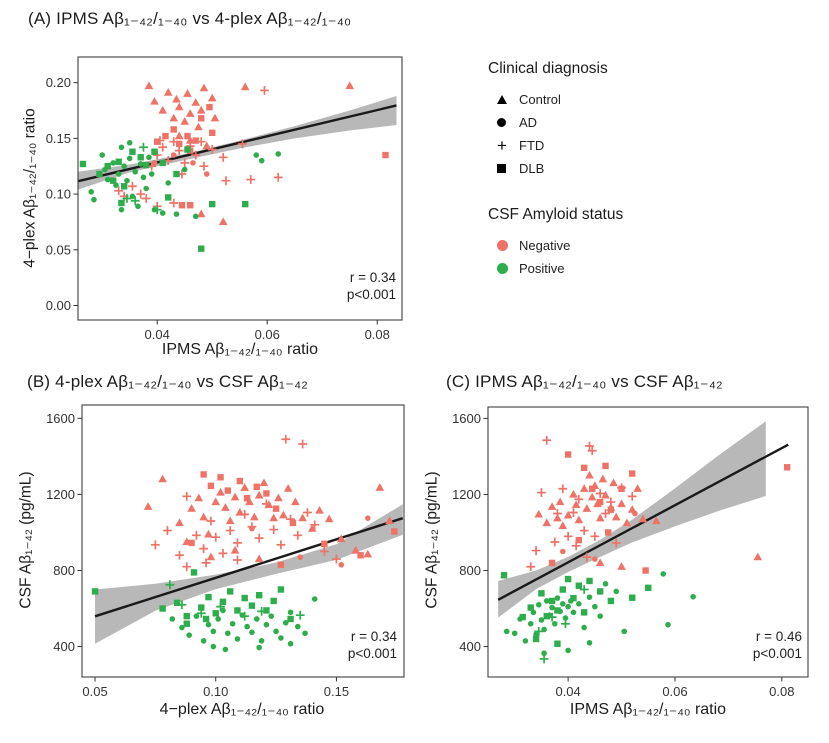  What do you see at coordinates (507, 268) in the screenshot?
I see `positive-dot-icon` at bounding box center [507, 268].